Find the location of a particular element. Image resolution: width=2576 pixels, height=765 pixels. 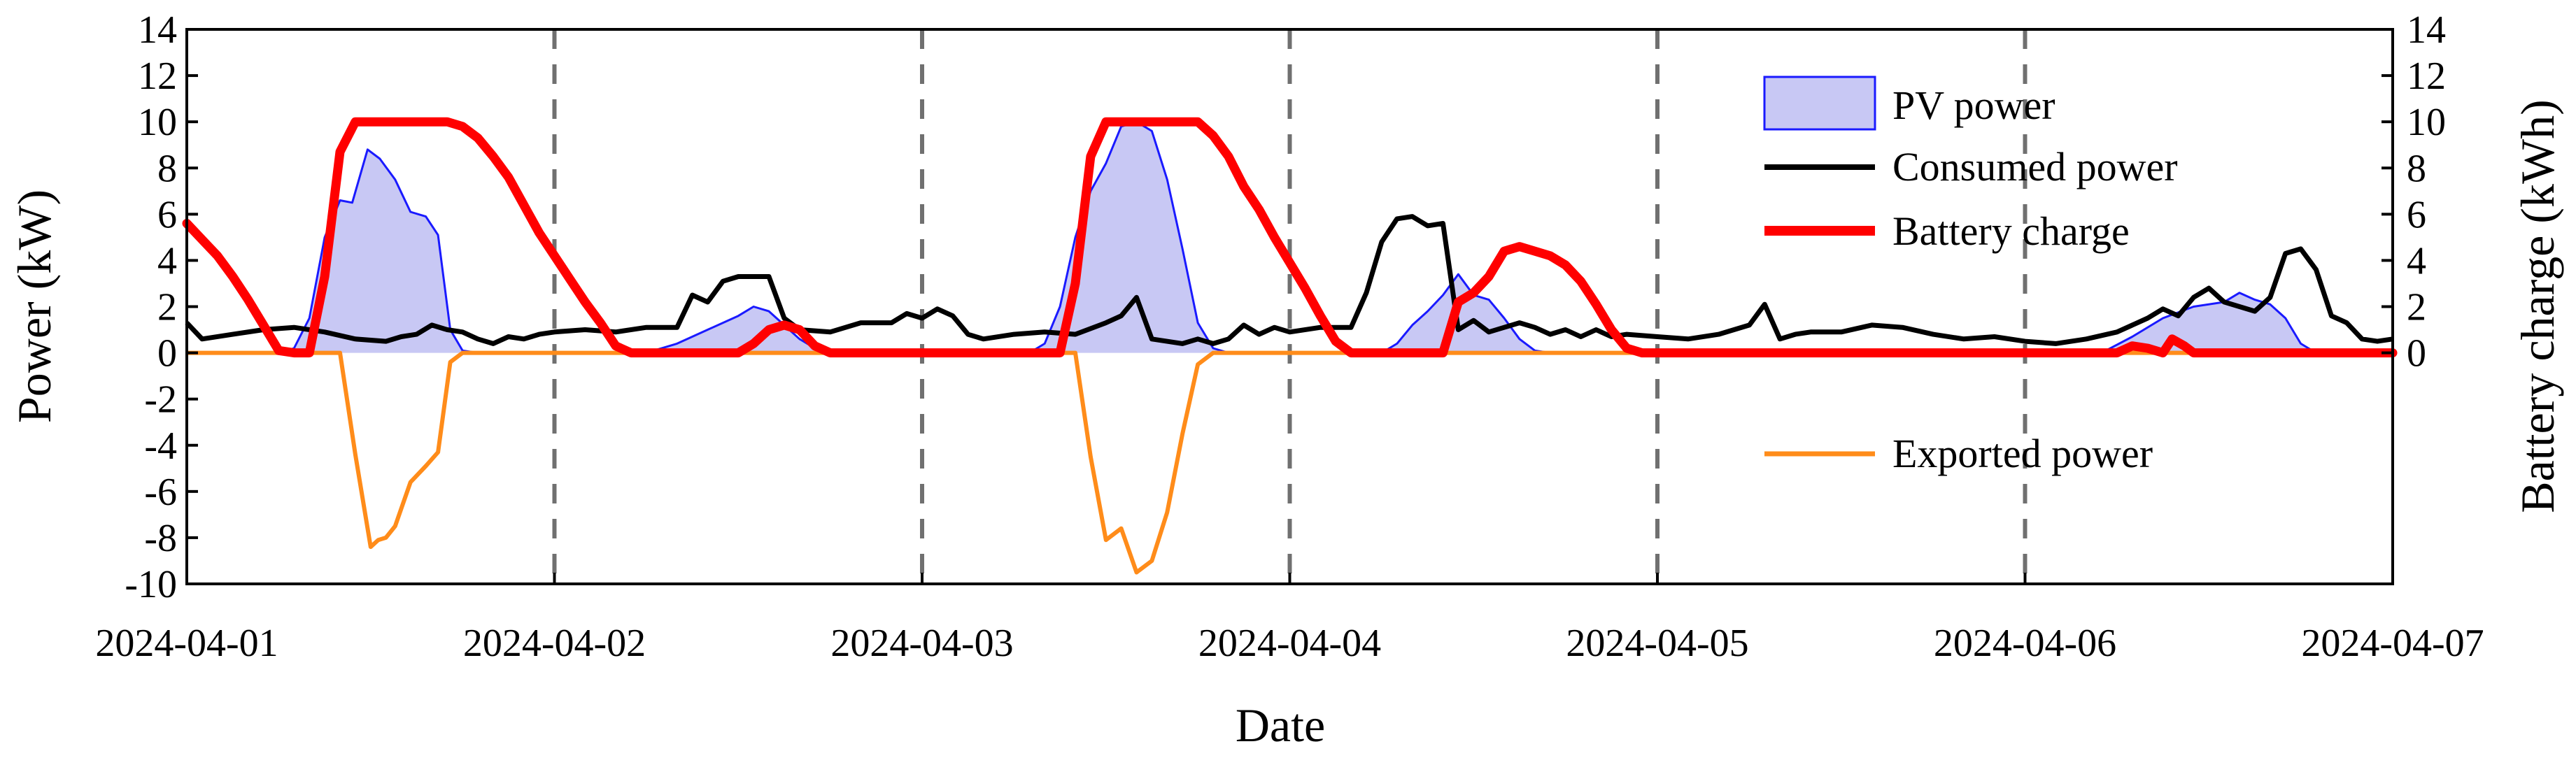

y-left-tick-label: 14 is located at coordinates (157, 30).